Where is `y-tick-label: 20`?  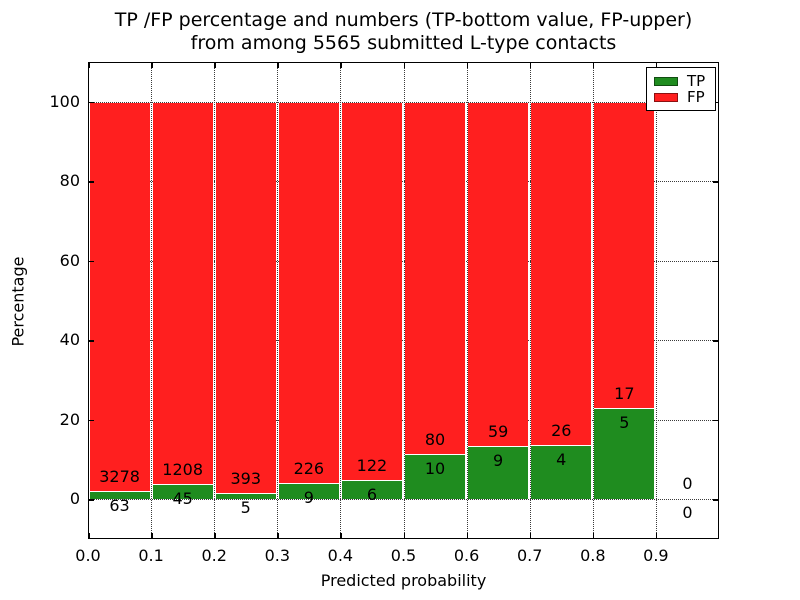 y-tick-label: 20 is located at coordinates (69, 419).